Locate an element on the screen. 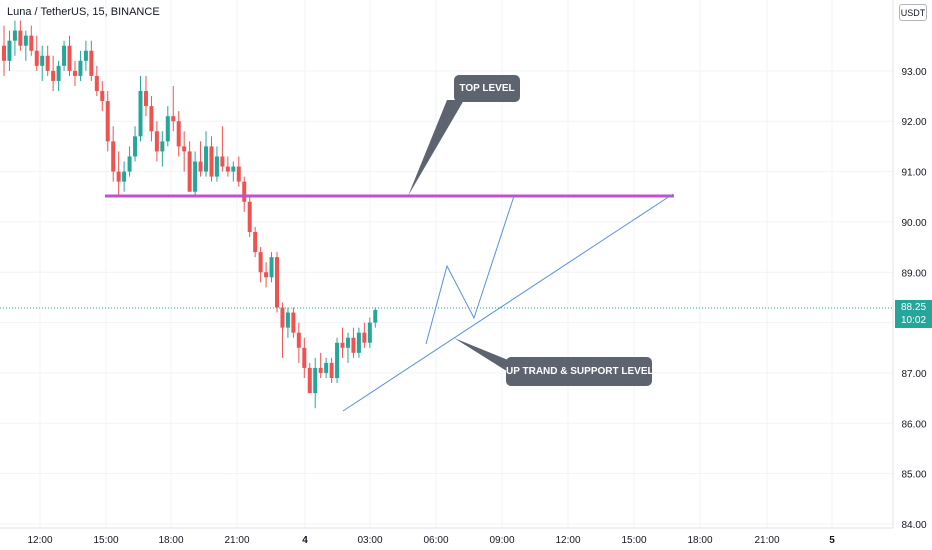 This screenshot has width=932, height=550. price-tick-label: 85.00 is located at coordinates (913, 475).